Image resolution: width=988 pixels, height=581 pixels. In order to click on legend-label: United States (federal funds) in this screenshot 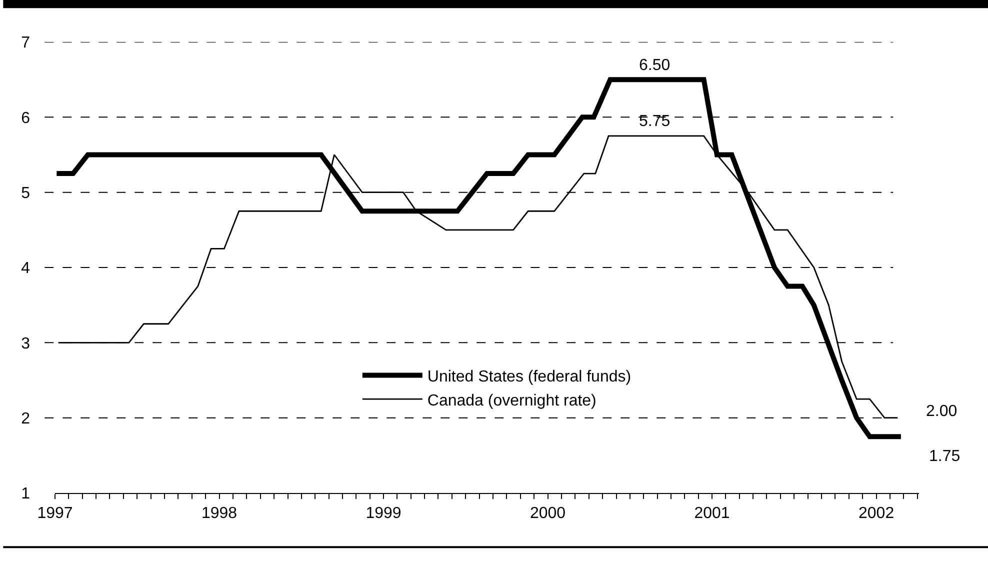, I will do `click(529, 377)`.